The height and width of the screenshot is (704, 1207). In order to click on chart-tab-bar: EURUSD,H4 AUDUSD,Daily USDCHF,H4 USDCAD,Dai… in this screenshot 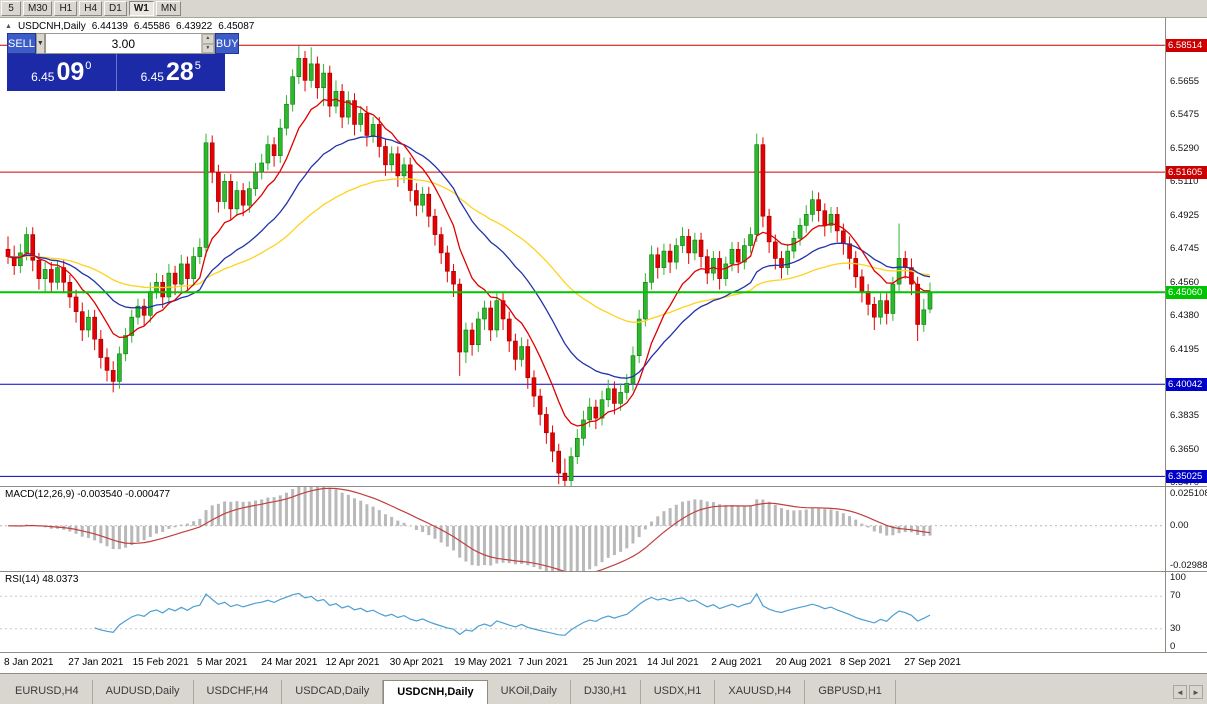, I will do `click(603, 688)`.